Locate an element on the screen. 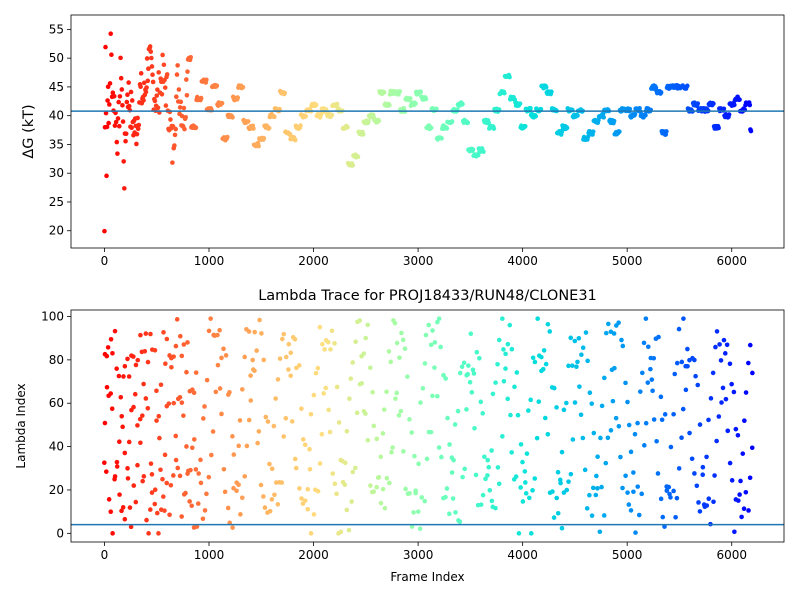  delta-g-y-axis-label: ΔG (kT) is located at coordinates (29, 131).